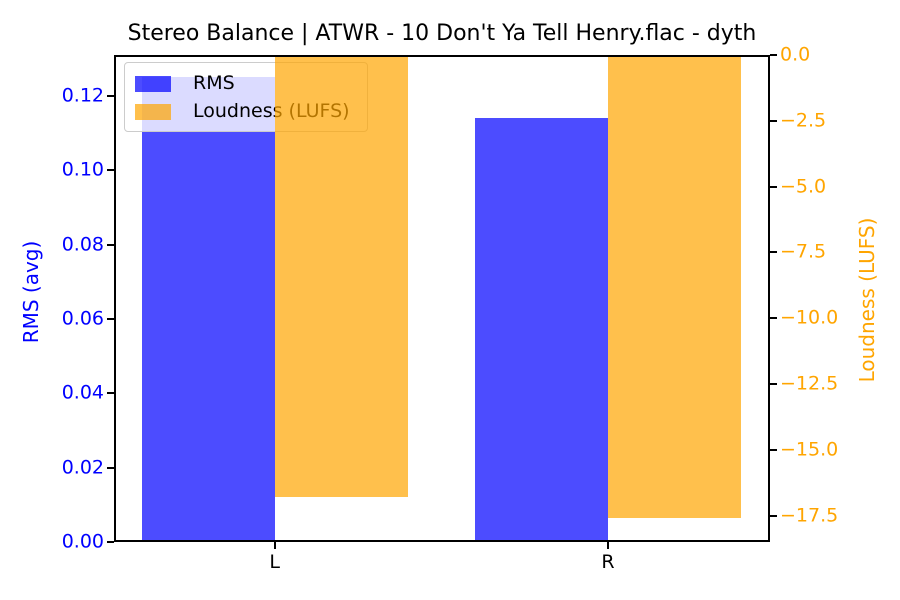  What do you see at coordinates (82, 95) in the screenshot?
I see `left-ytick-label: 0.12` at bounding box center [82, 95].